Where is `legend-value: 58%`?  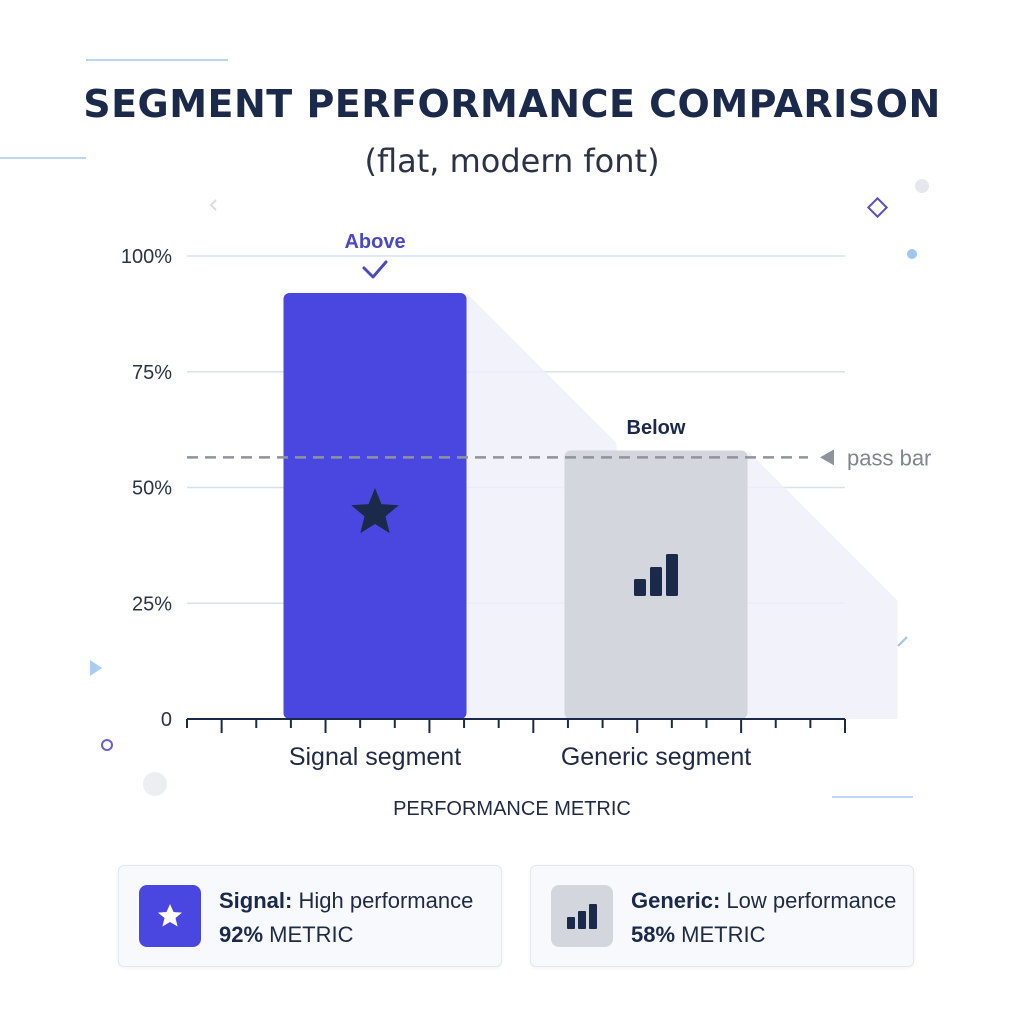
legend-value: 58% is located at coordinates (653, 934).